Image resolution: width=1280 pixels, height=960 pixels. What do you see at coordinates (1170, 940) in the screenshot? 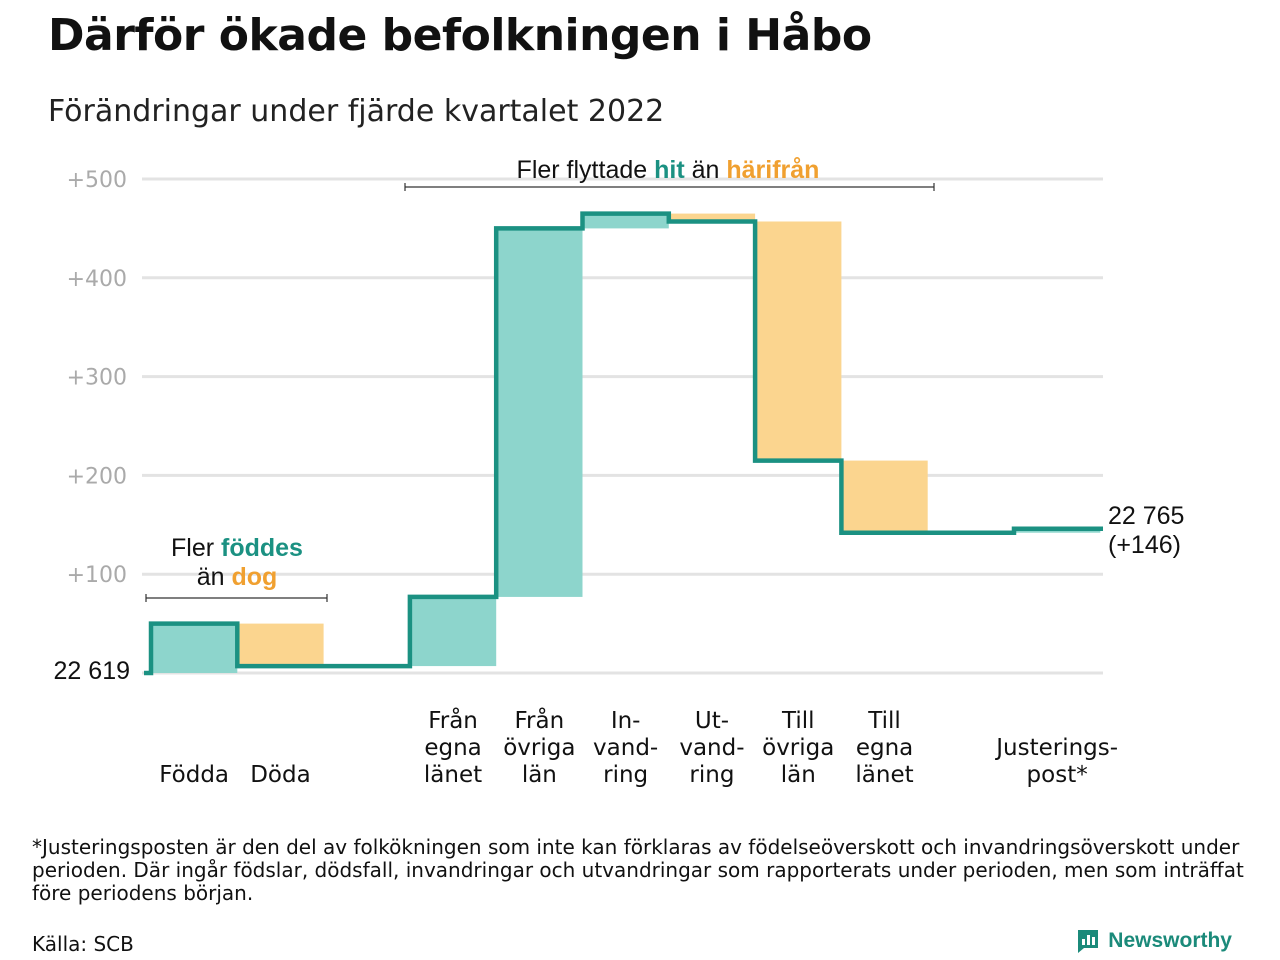
I see `brand-name: Newsworthy` at bounding box center [1170, 940].